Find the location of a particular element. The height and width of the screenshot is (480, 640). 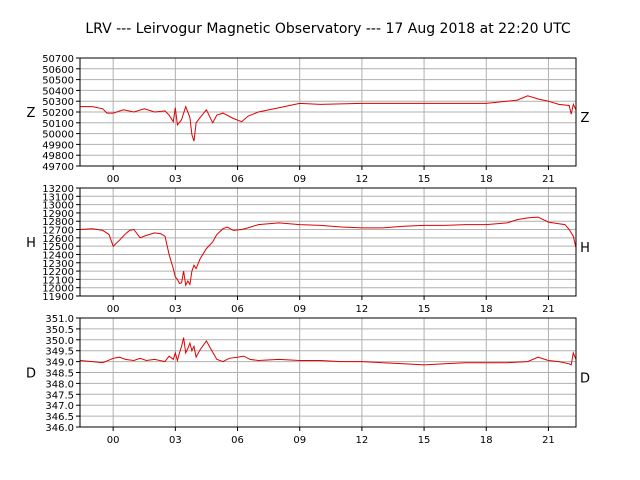

y-axis-label-right: D is located at coordinates (585, 379).